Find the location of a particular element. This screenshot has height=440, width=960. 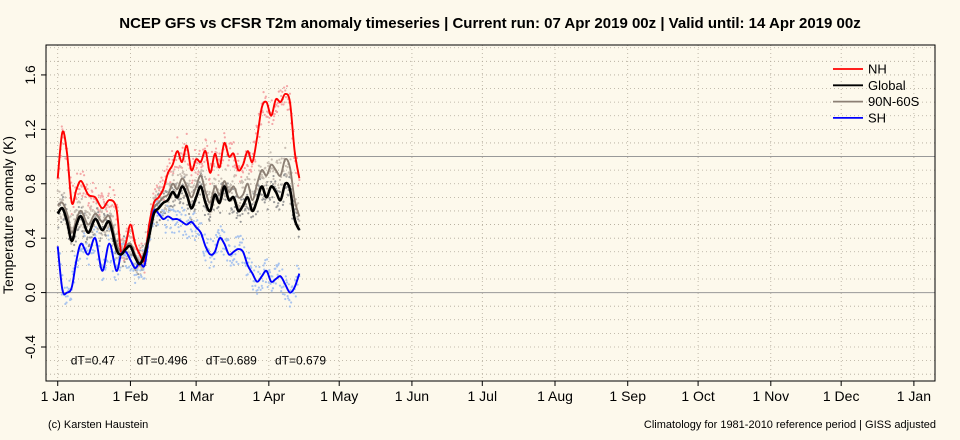

y-tick-label: -0.4 is located at coordinates (30, 347).